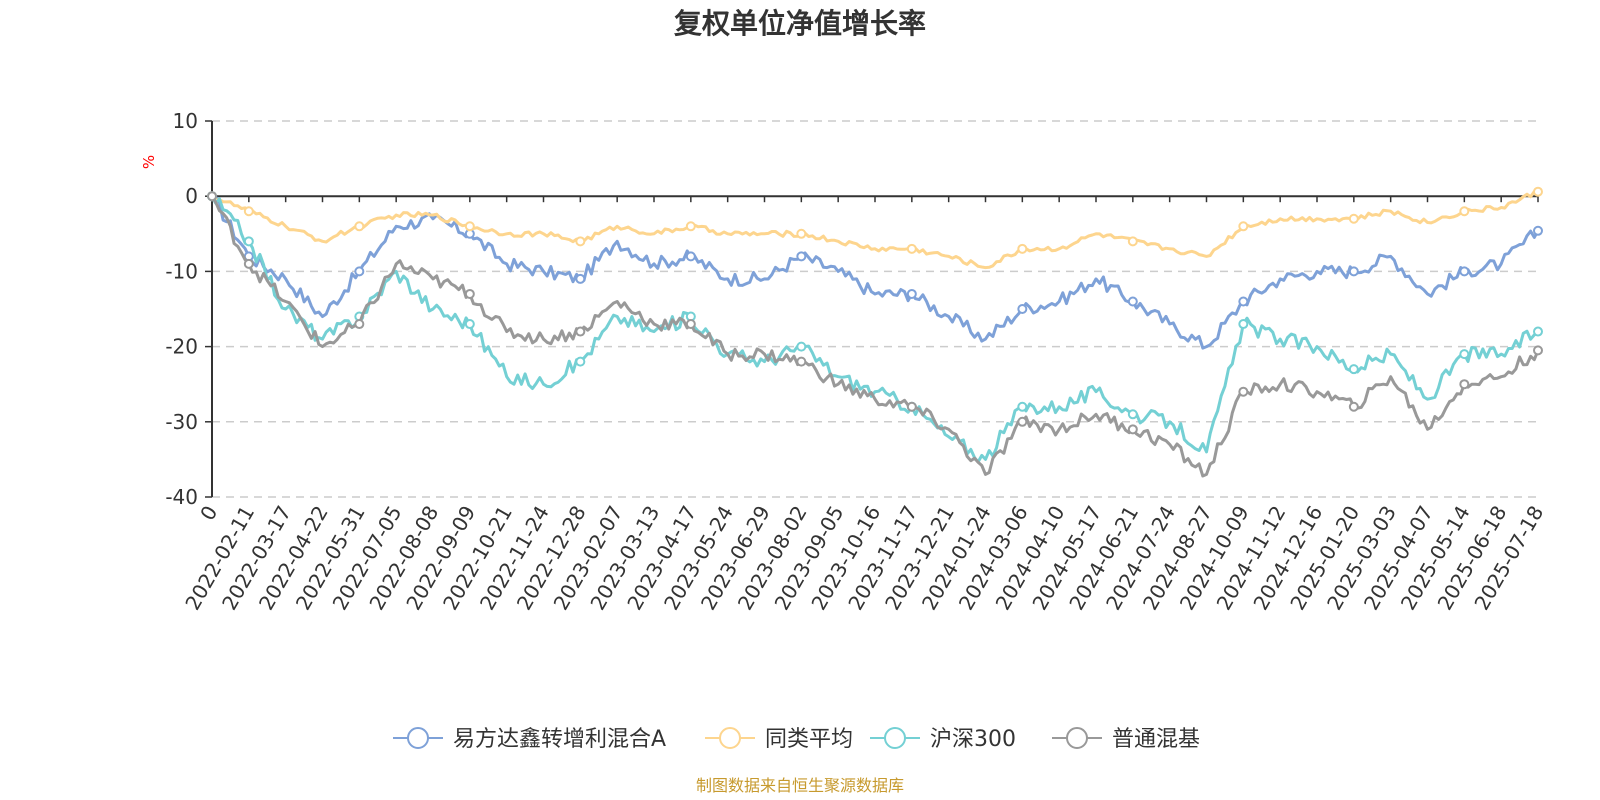  I want to click on chart-title: 复权单位净值增长率, so click(800, 23).